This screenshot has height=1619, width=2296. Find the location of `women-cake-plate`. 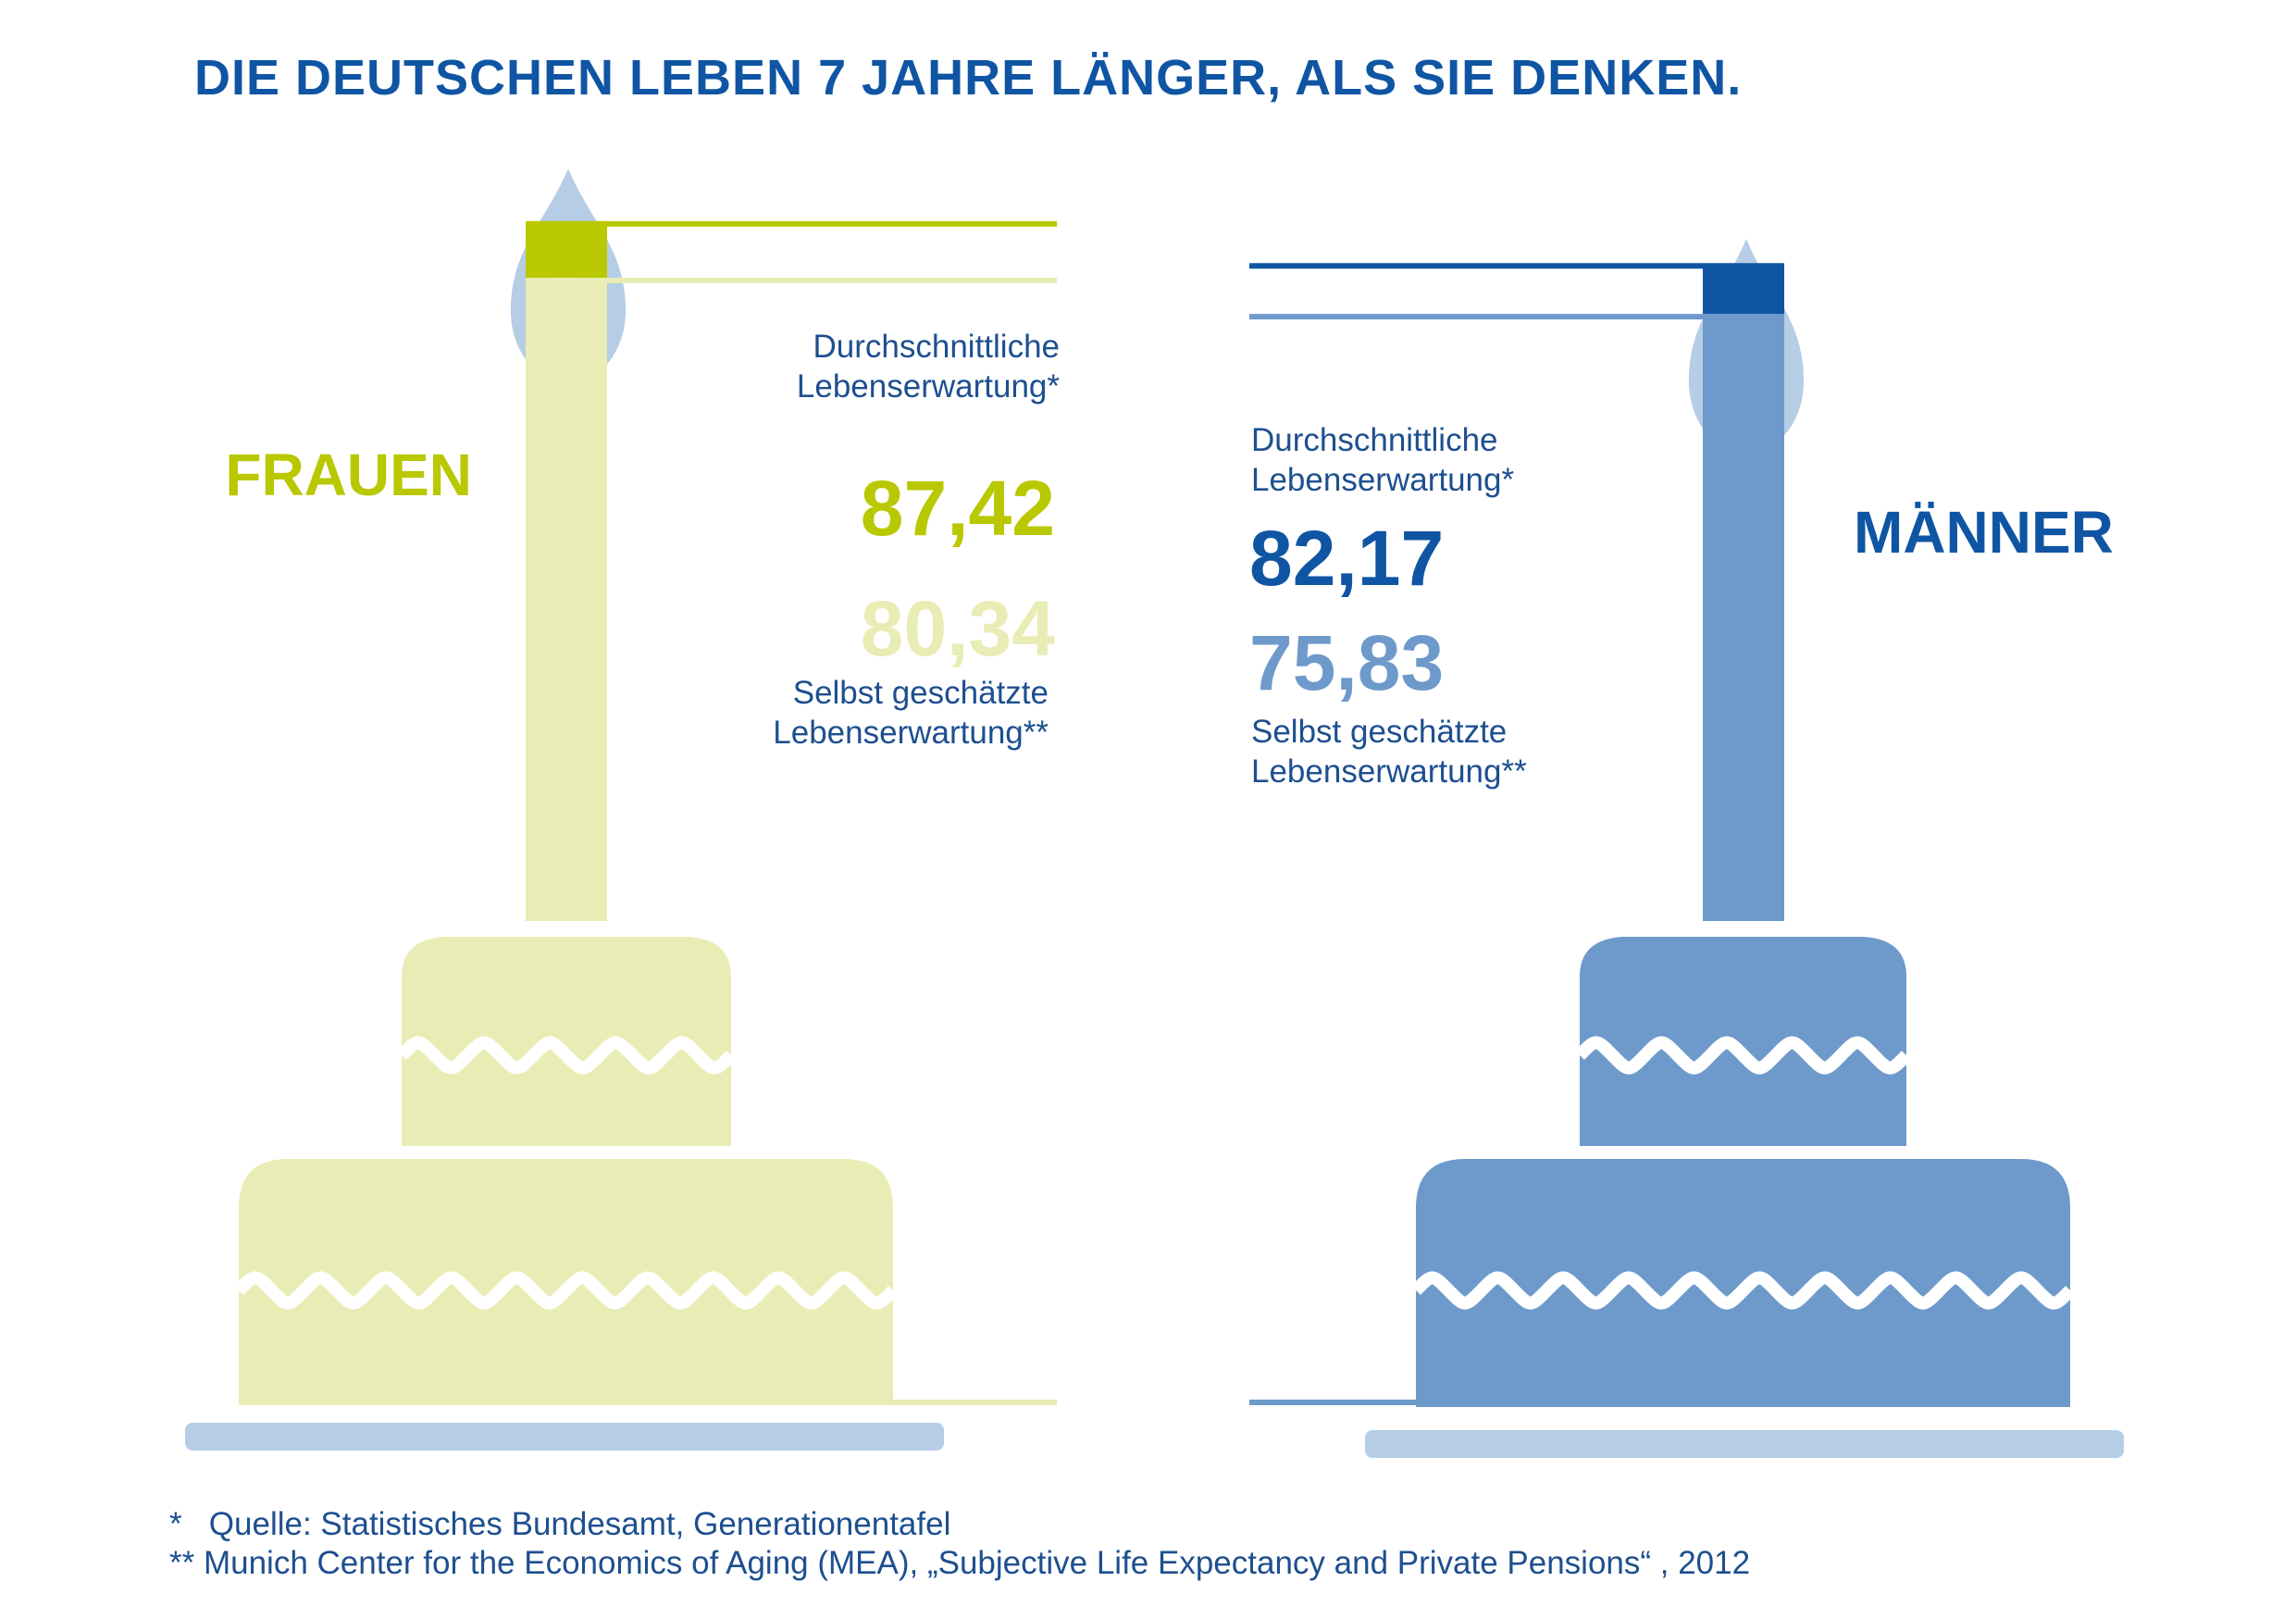

women-cake-plate is located at coordinates (564, 1437).